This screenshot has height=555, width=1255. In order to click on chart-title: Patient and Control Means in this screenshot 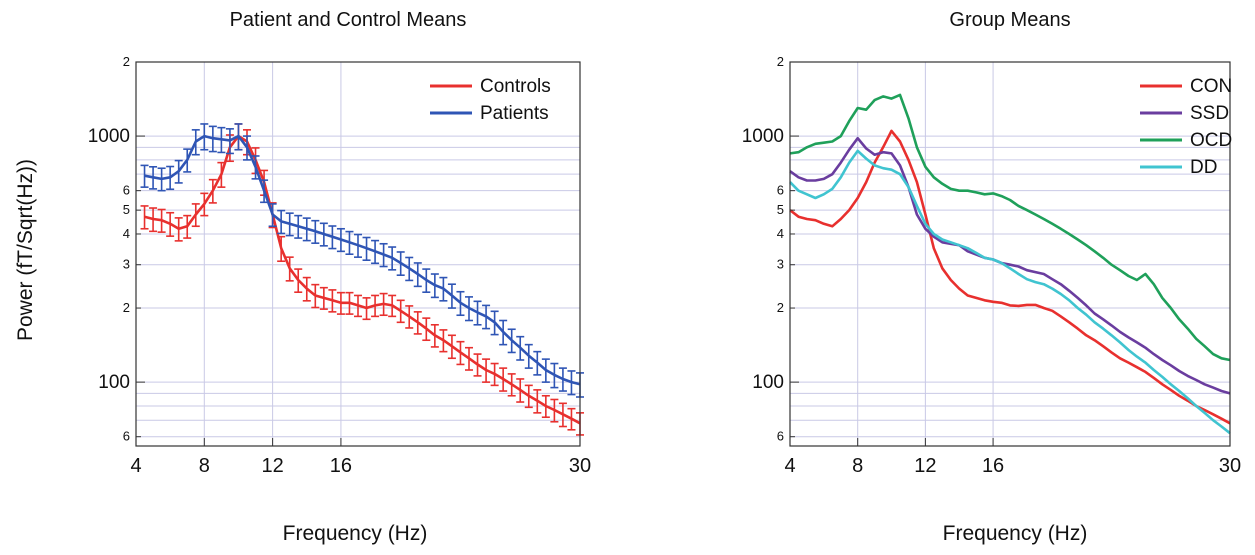, I will do `click(348, 20)`.